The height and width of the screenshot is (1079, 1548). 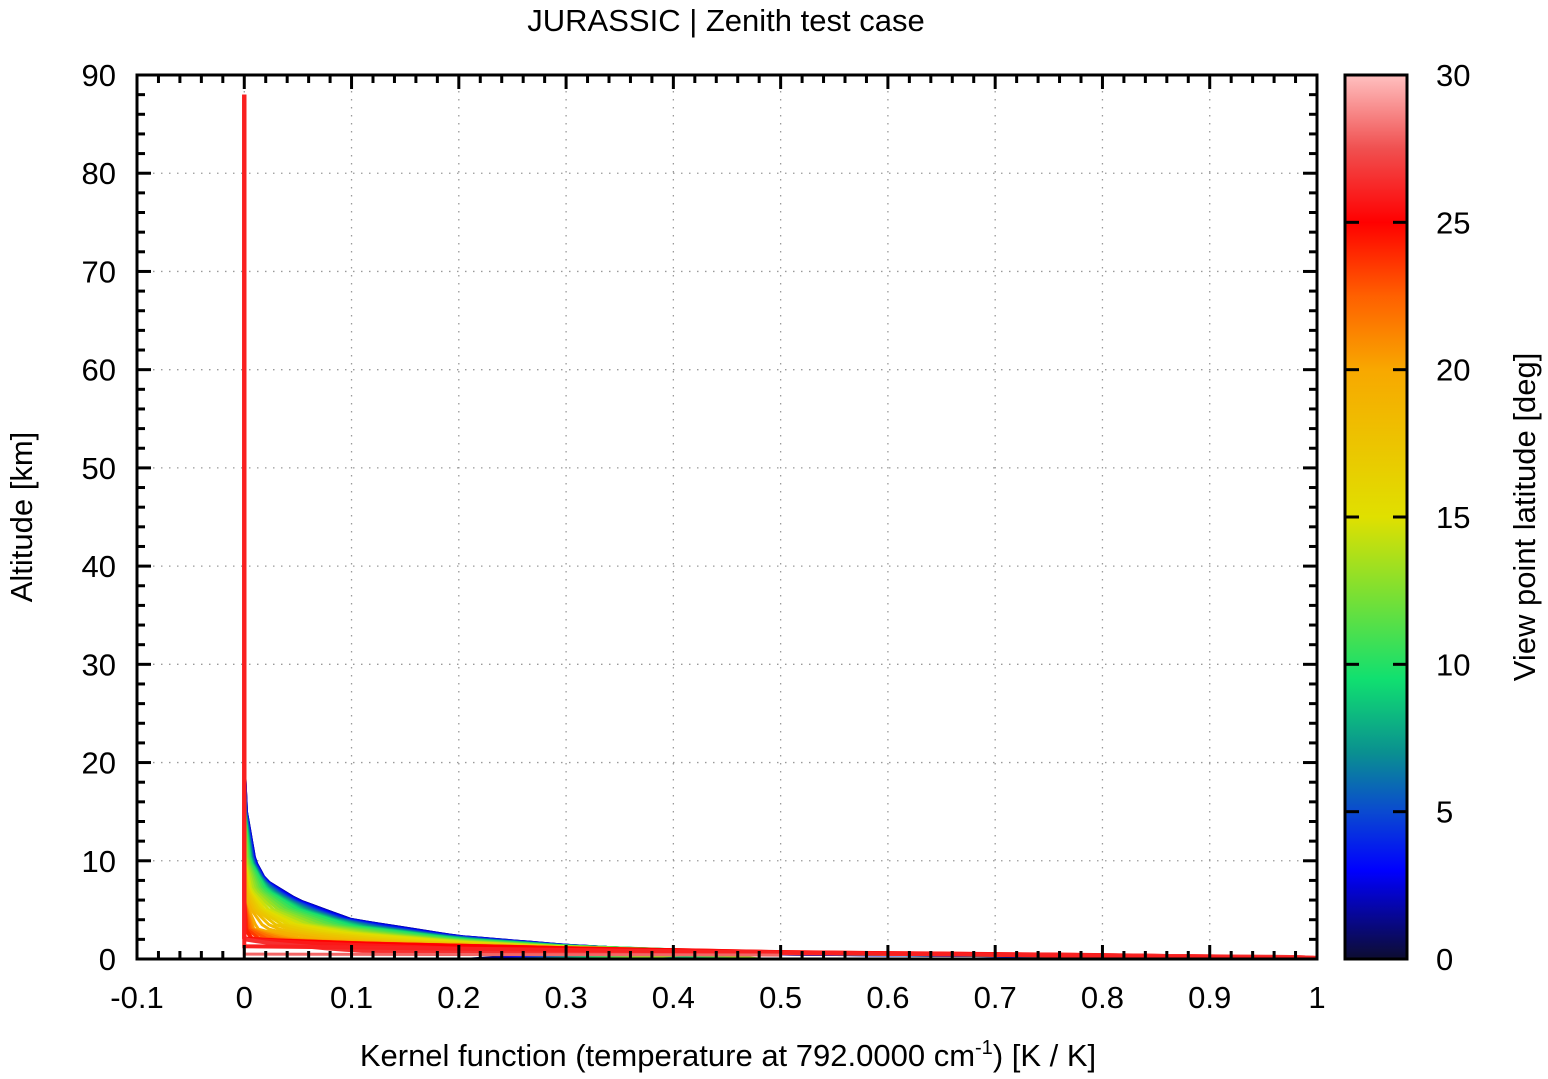 What do you see at coordinates (99, 173) in the screenshot?
I see `y-tick-label: 80` at bounding box center [99, 173].